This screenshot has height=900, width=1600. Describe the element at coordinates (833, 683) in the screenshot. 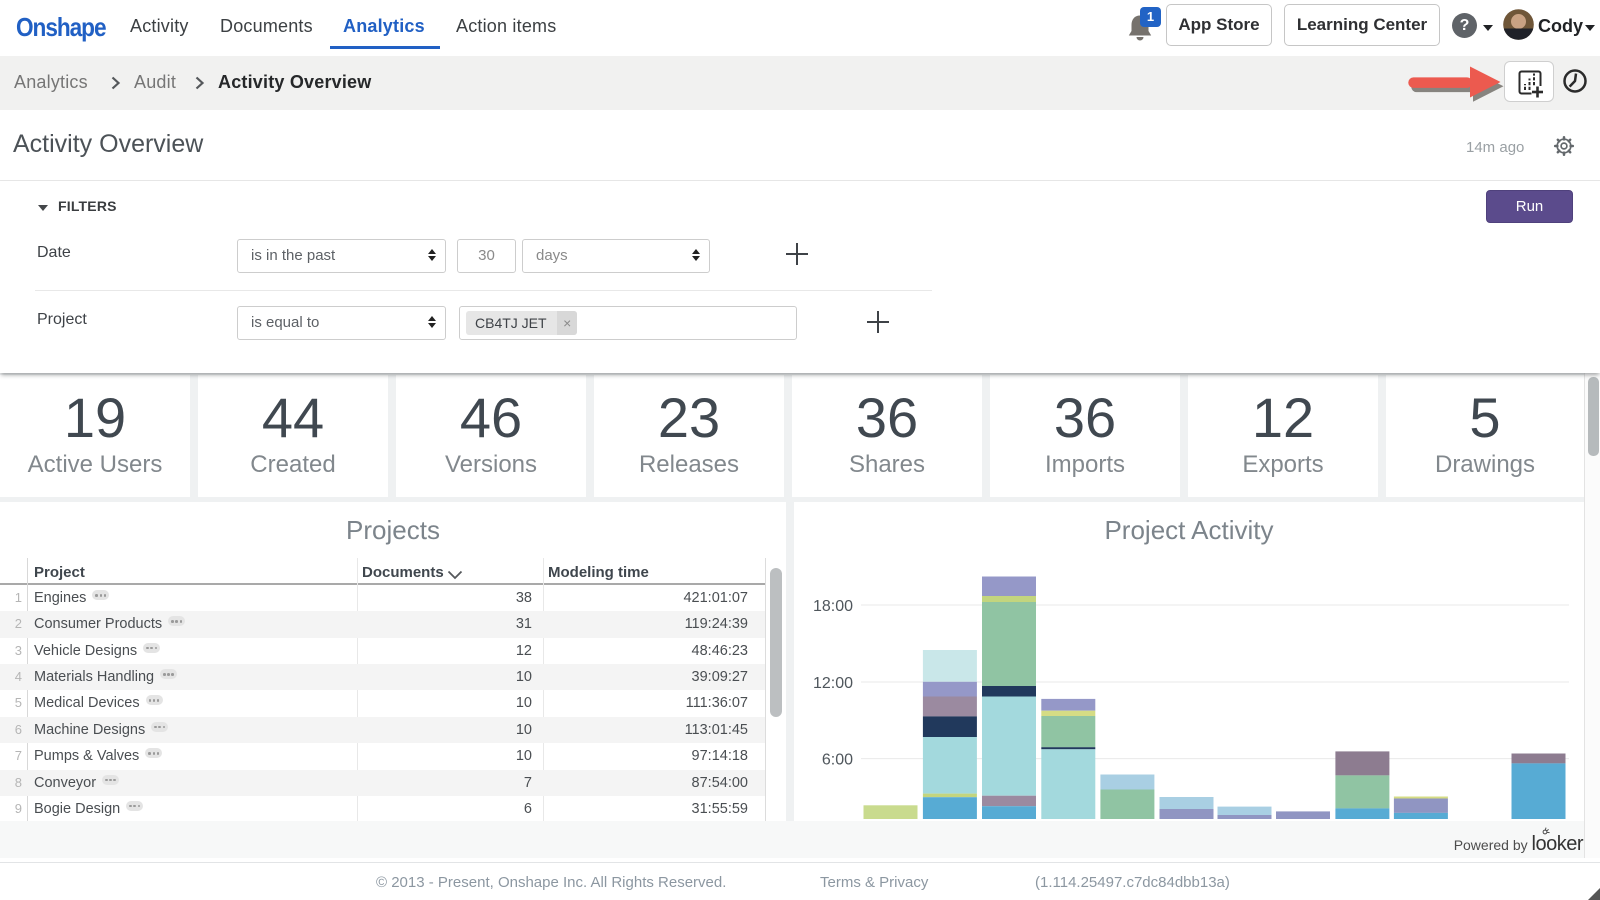

I see `svg-text: 12:00` at that location.